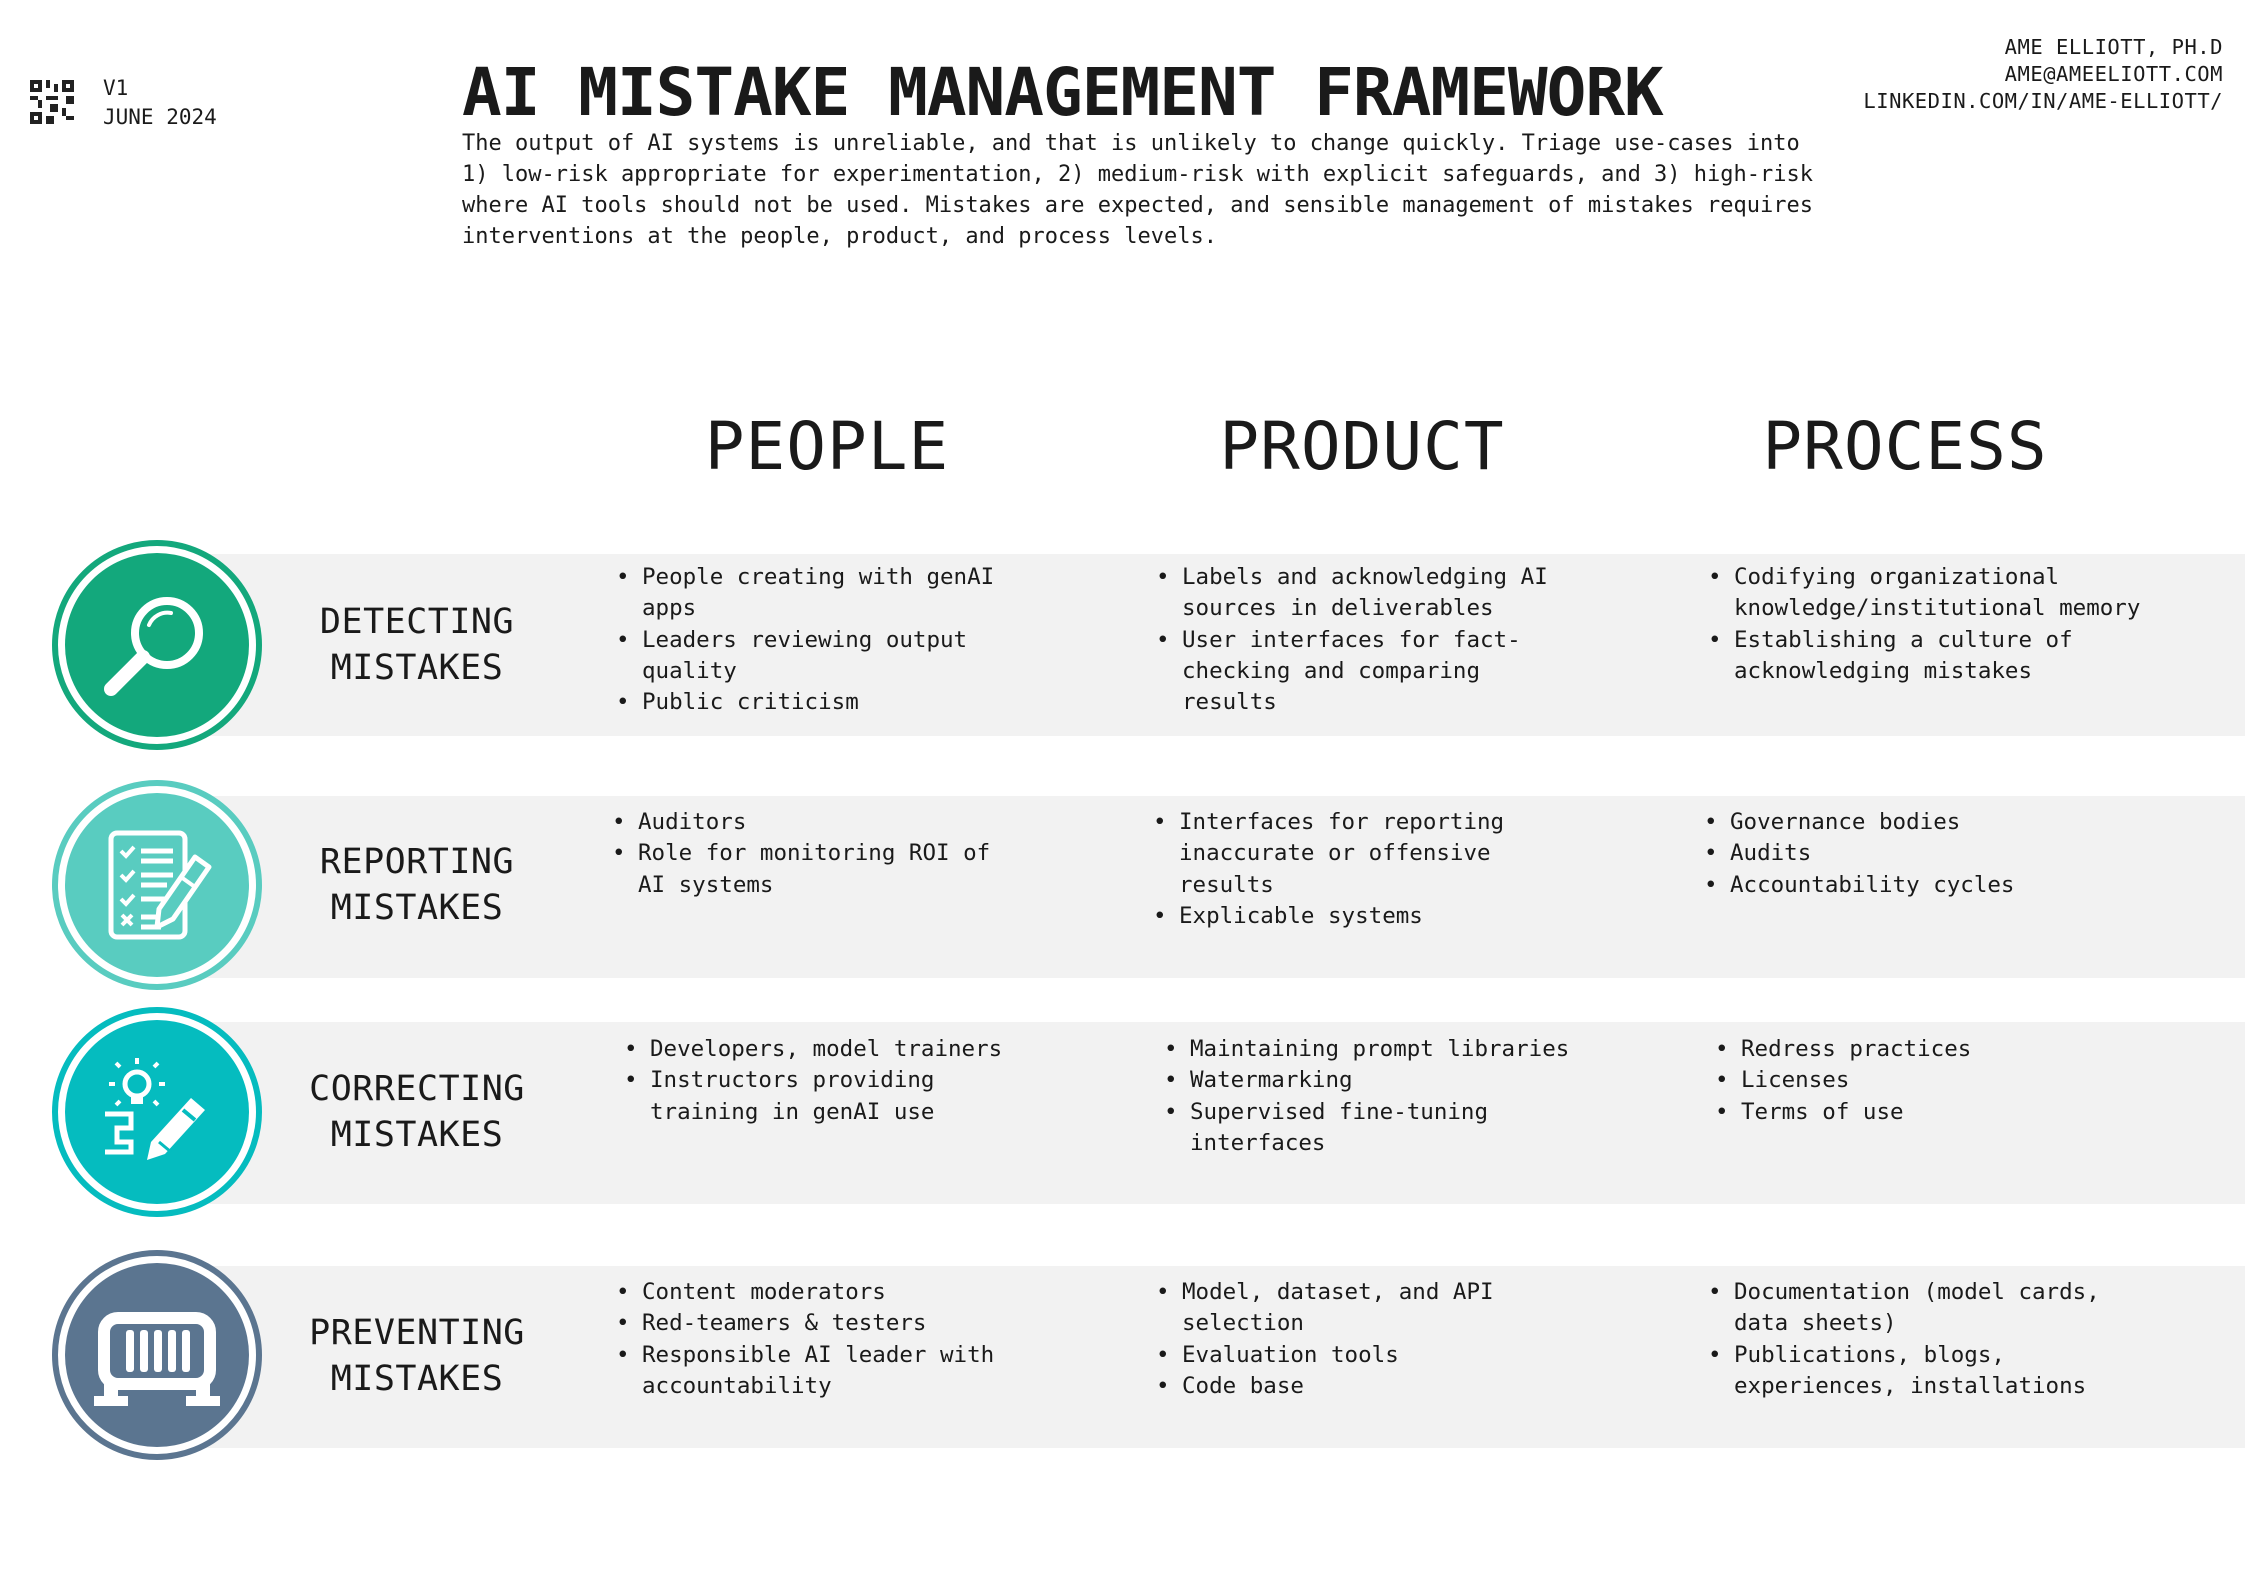 Image resolution: width=2245 pixels, height=1587 pixels. What do you see at coordinates (1933, 1113) in the screenshot?
I see `list-item: Terms of use` at bounding box center [1933, 1113].